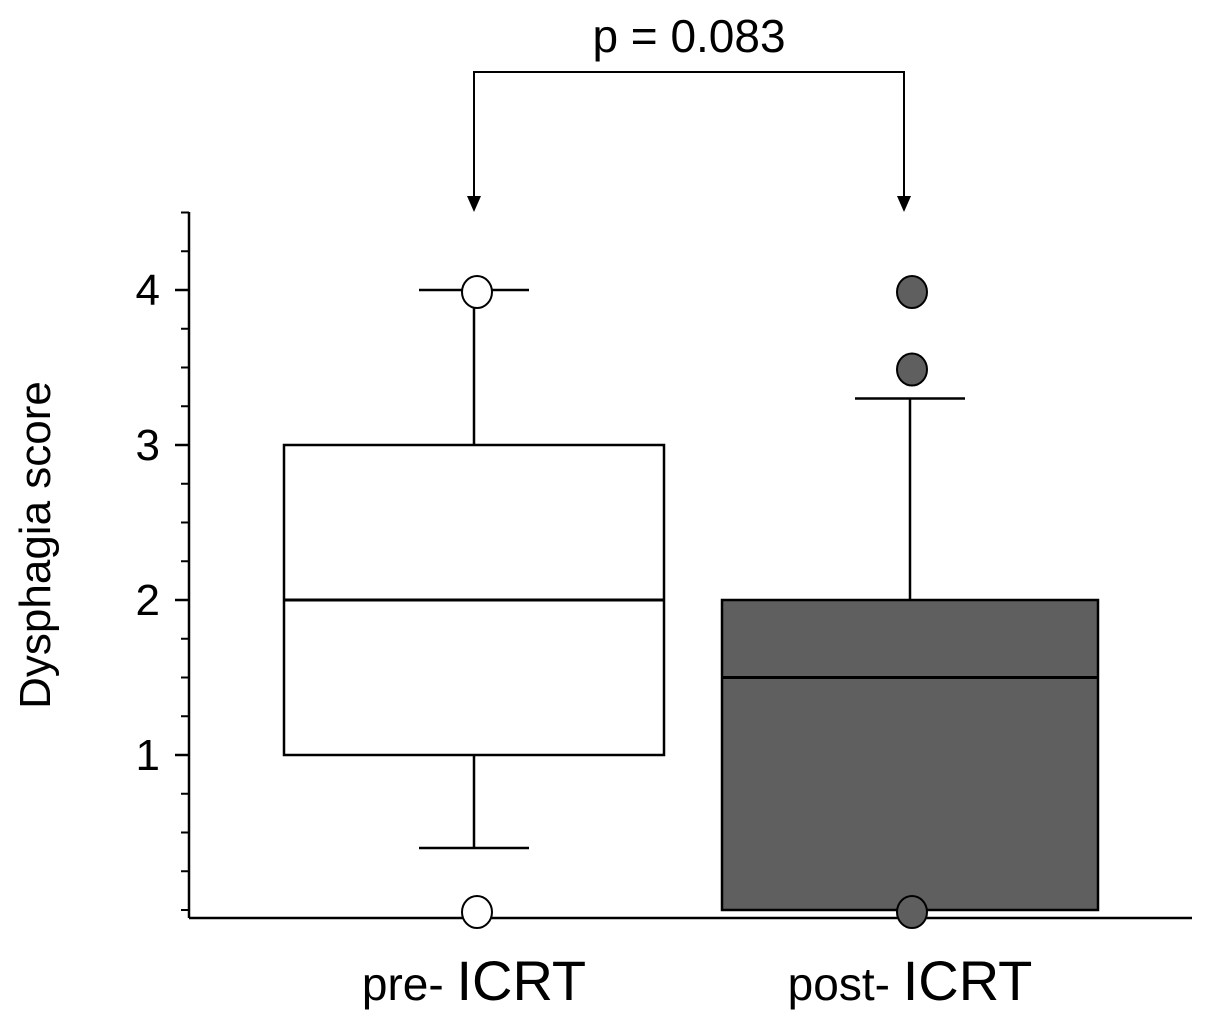 This screenshot has height=1022, width=1205. What do you see at coordinates (148, 755) in the screenshot?
I see `y-tick-label: 1` at bounding box center [148, 755].